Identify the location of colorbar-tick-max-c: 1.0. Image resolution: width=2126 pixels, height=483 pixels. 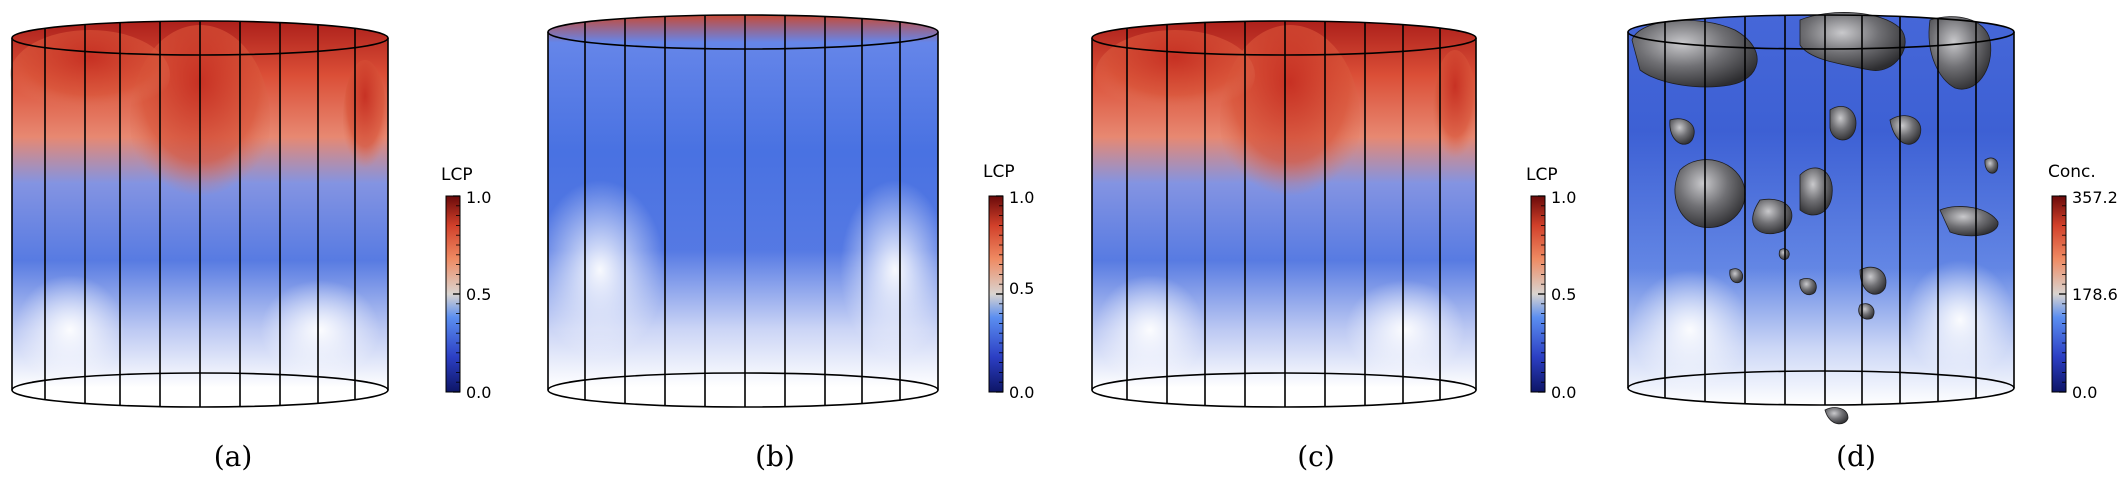
(1563, 197).